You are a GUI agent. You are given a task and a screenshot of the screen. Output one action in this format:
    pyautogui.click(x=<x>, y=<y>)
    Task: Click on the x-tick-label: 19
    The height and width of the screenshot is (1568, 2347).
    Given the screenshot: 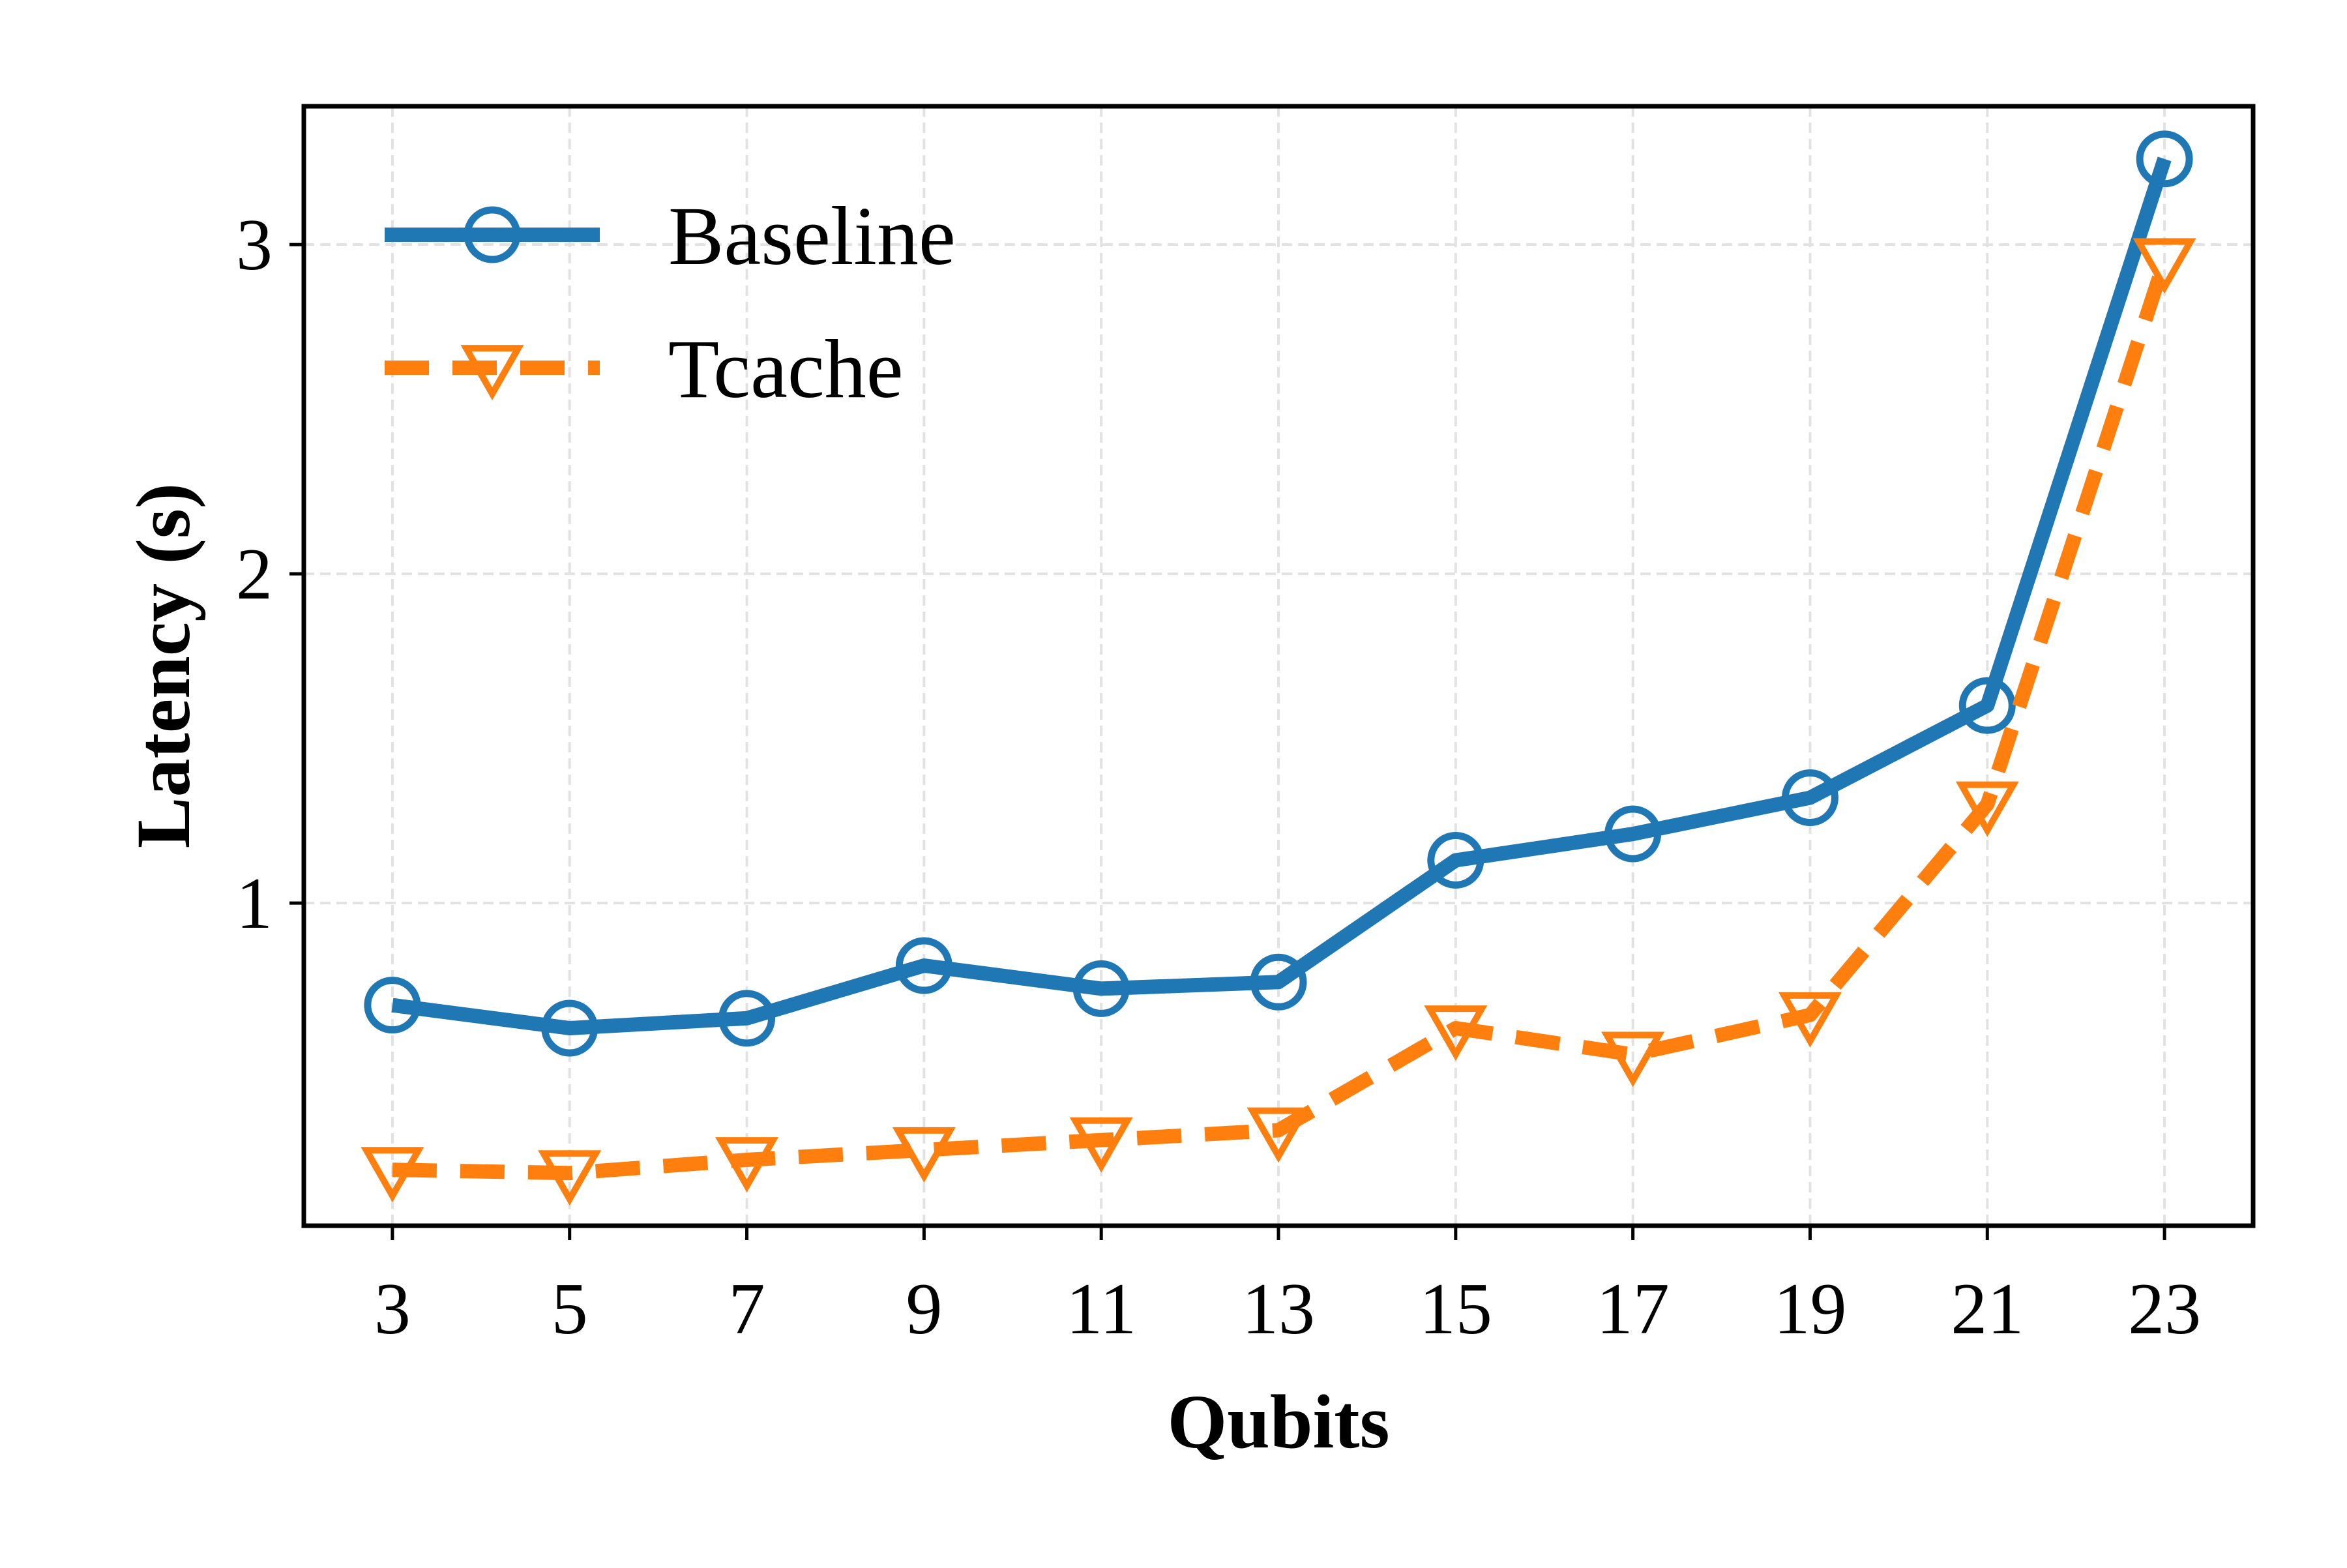 What is the action you would take?
    pyautogui.click(x=1809, y=1310)
    